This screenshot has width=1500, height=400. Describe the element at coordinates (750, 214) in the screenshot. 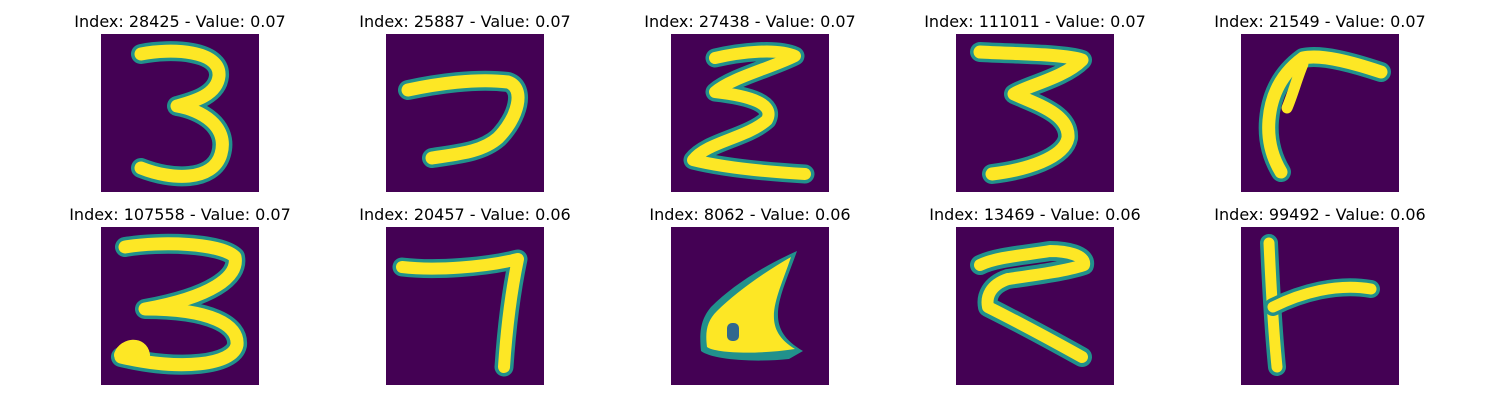

I see `panel-title: Index: 8062 - Value: 0.06` at that location.